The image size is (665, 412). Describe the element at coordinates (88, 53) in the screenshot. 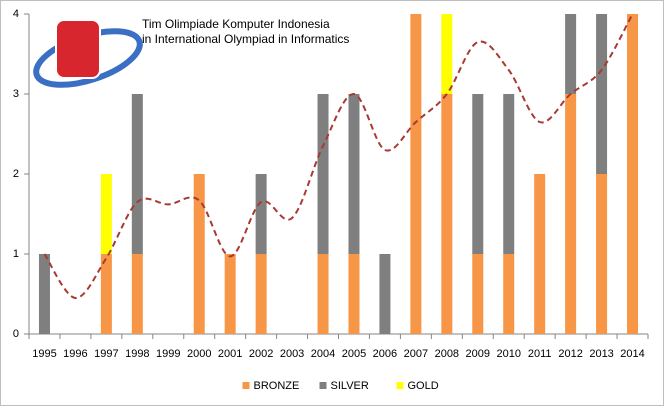

I see `logo` at that location.